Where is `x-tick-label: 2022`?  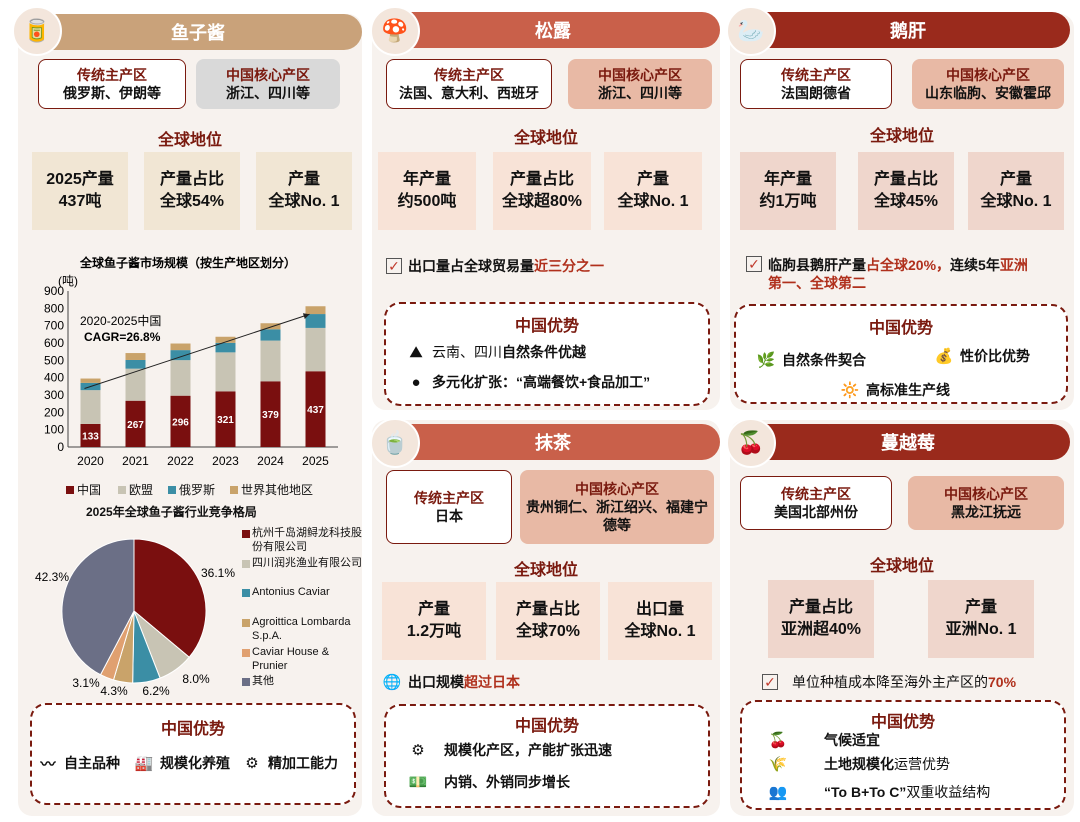
x-tick-label: 2022 is located at coordinates (180, 461).